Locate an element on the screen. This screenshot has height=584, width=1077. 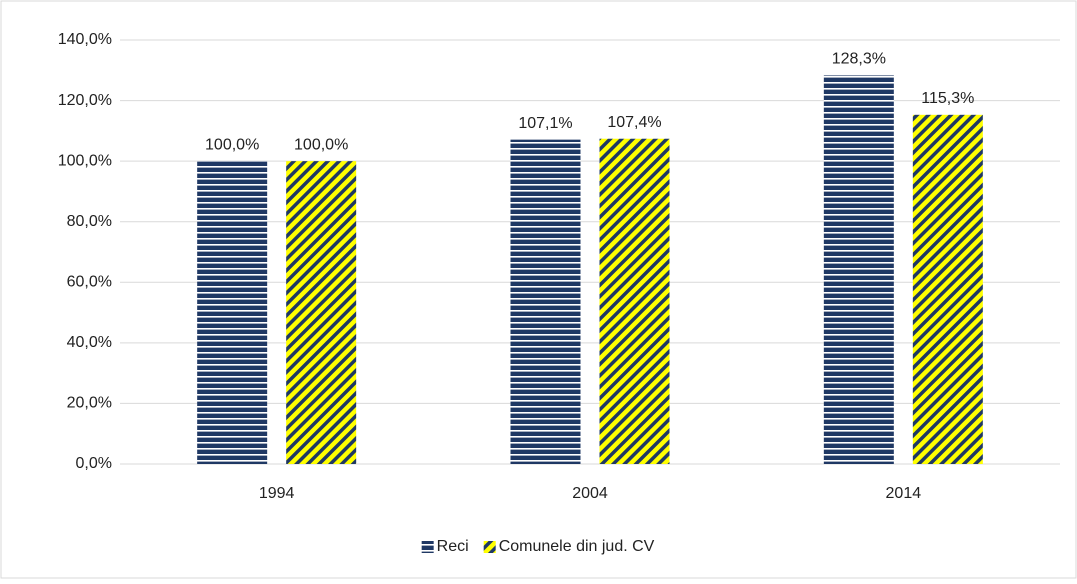
x-tick-label: 2004 is located at coordinates (590, 493).